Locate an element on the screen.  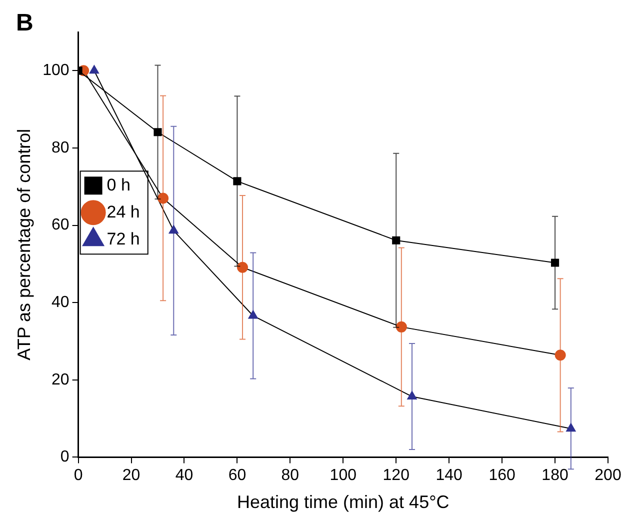
x-tick-label: 180 is located at coordinates (555, 475).